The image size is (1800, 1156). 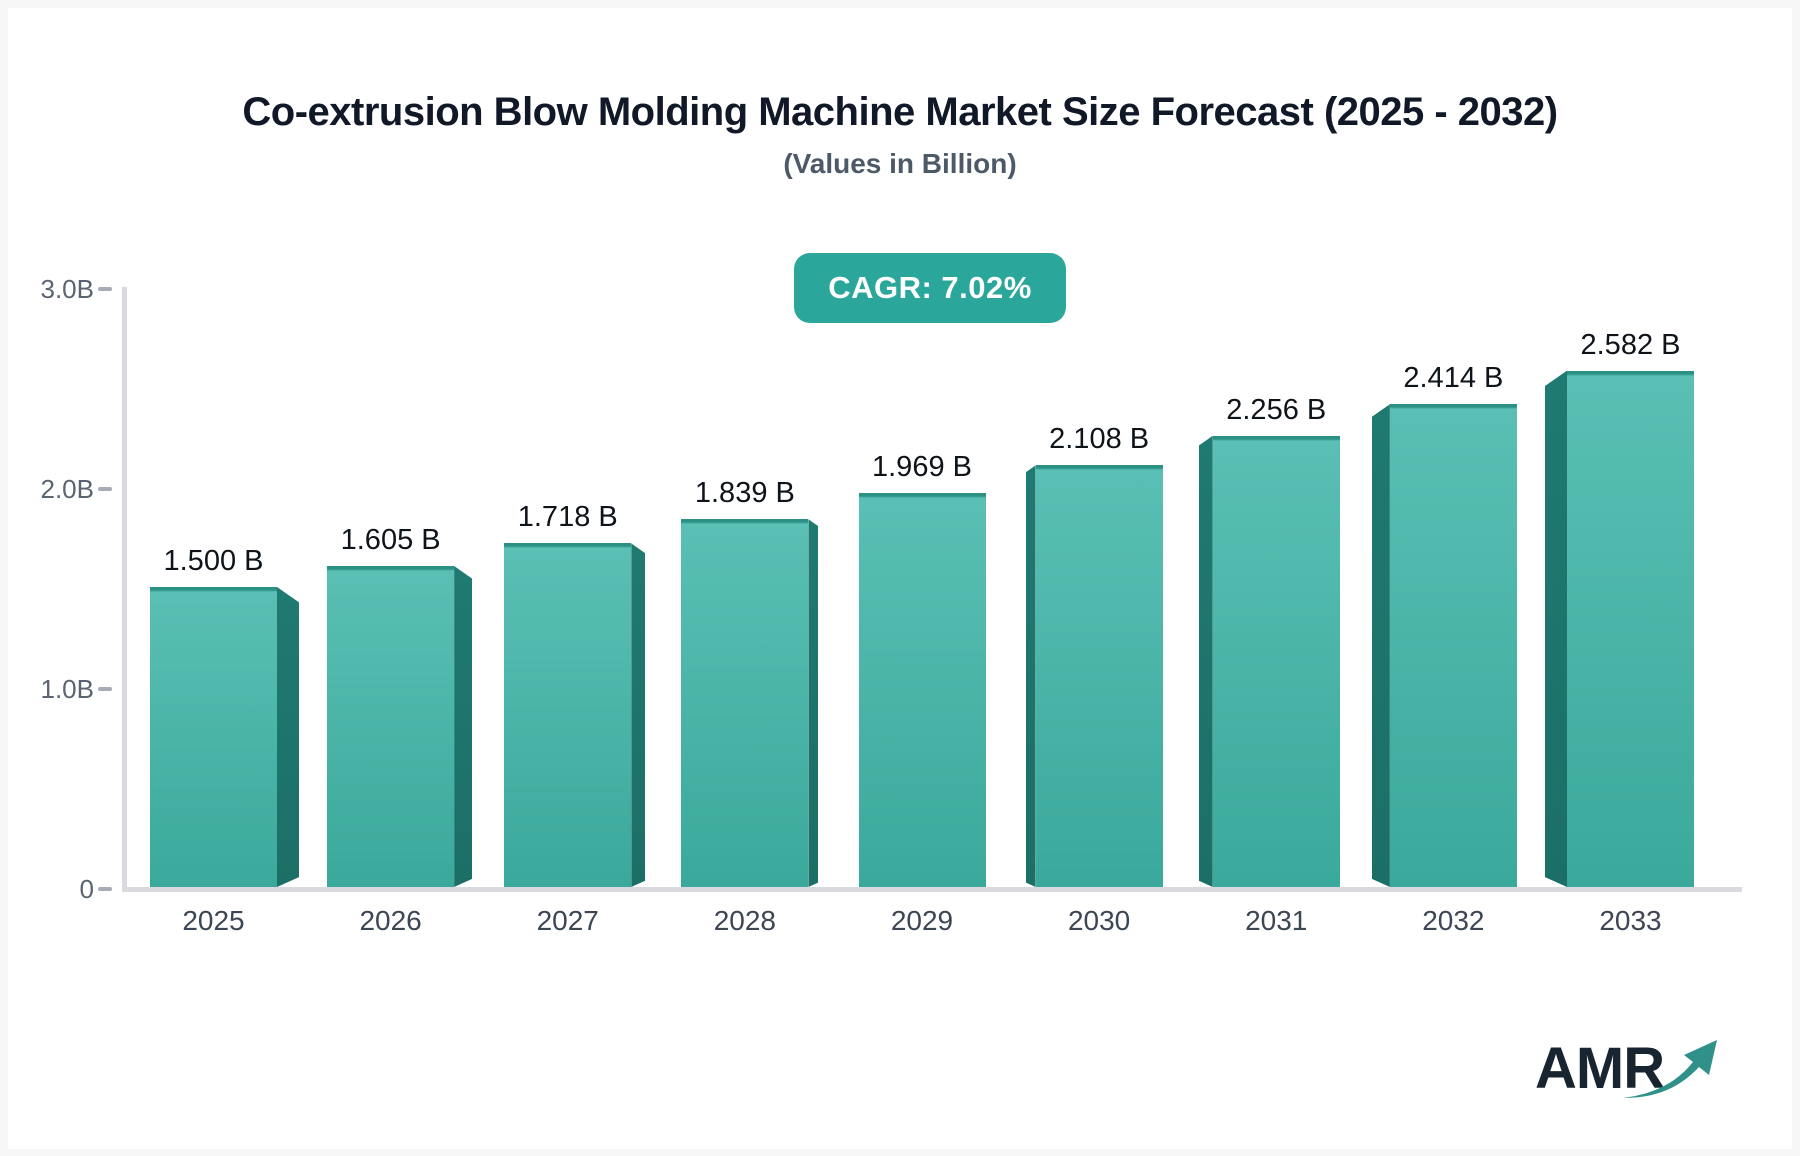 What do you see at coordinates (745, 703) in the screenshot?
I see `bar-2028` at bounding box center [745, 703].